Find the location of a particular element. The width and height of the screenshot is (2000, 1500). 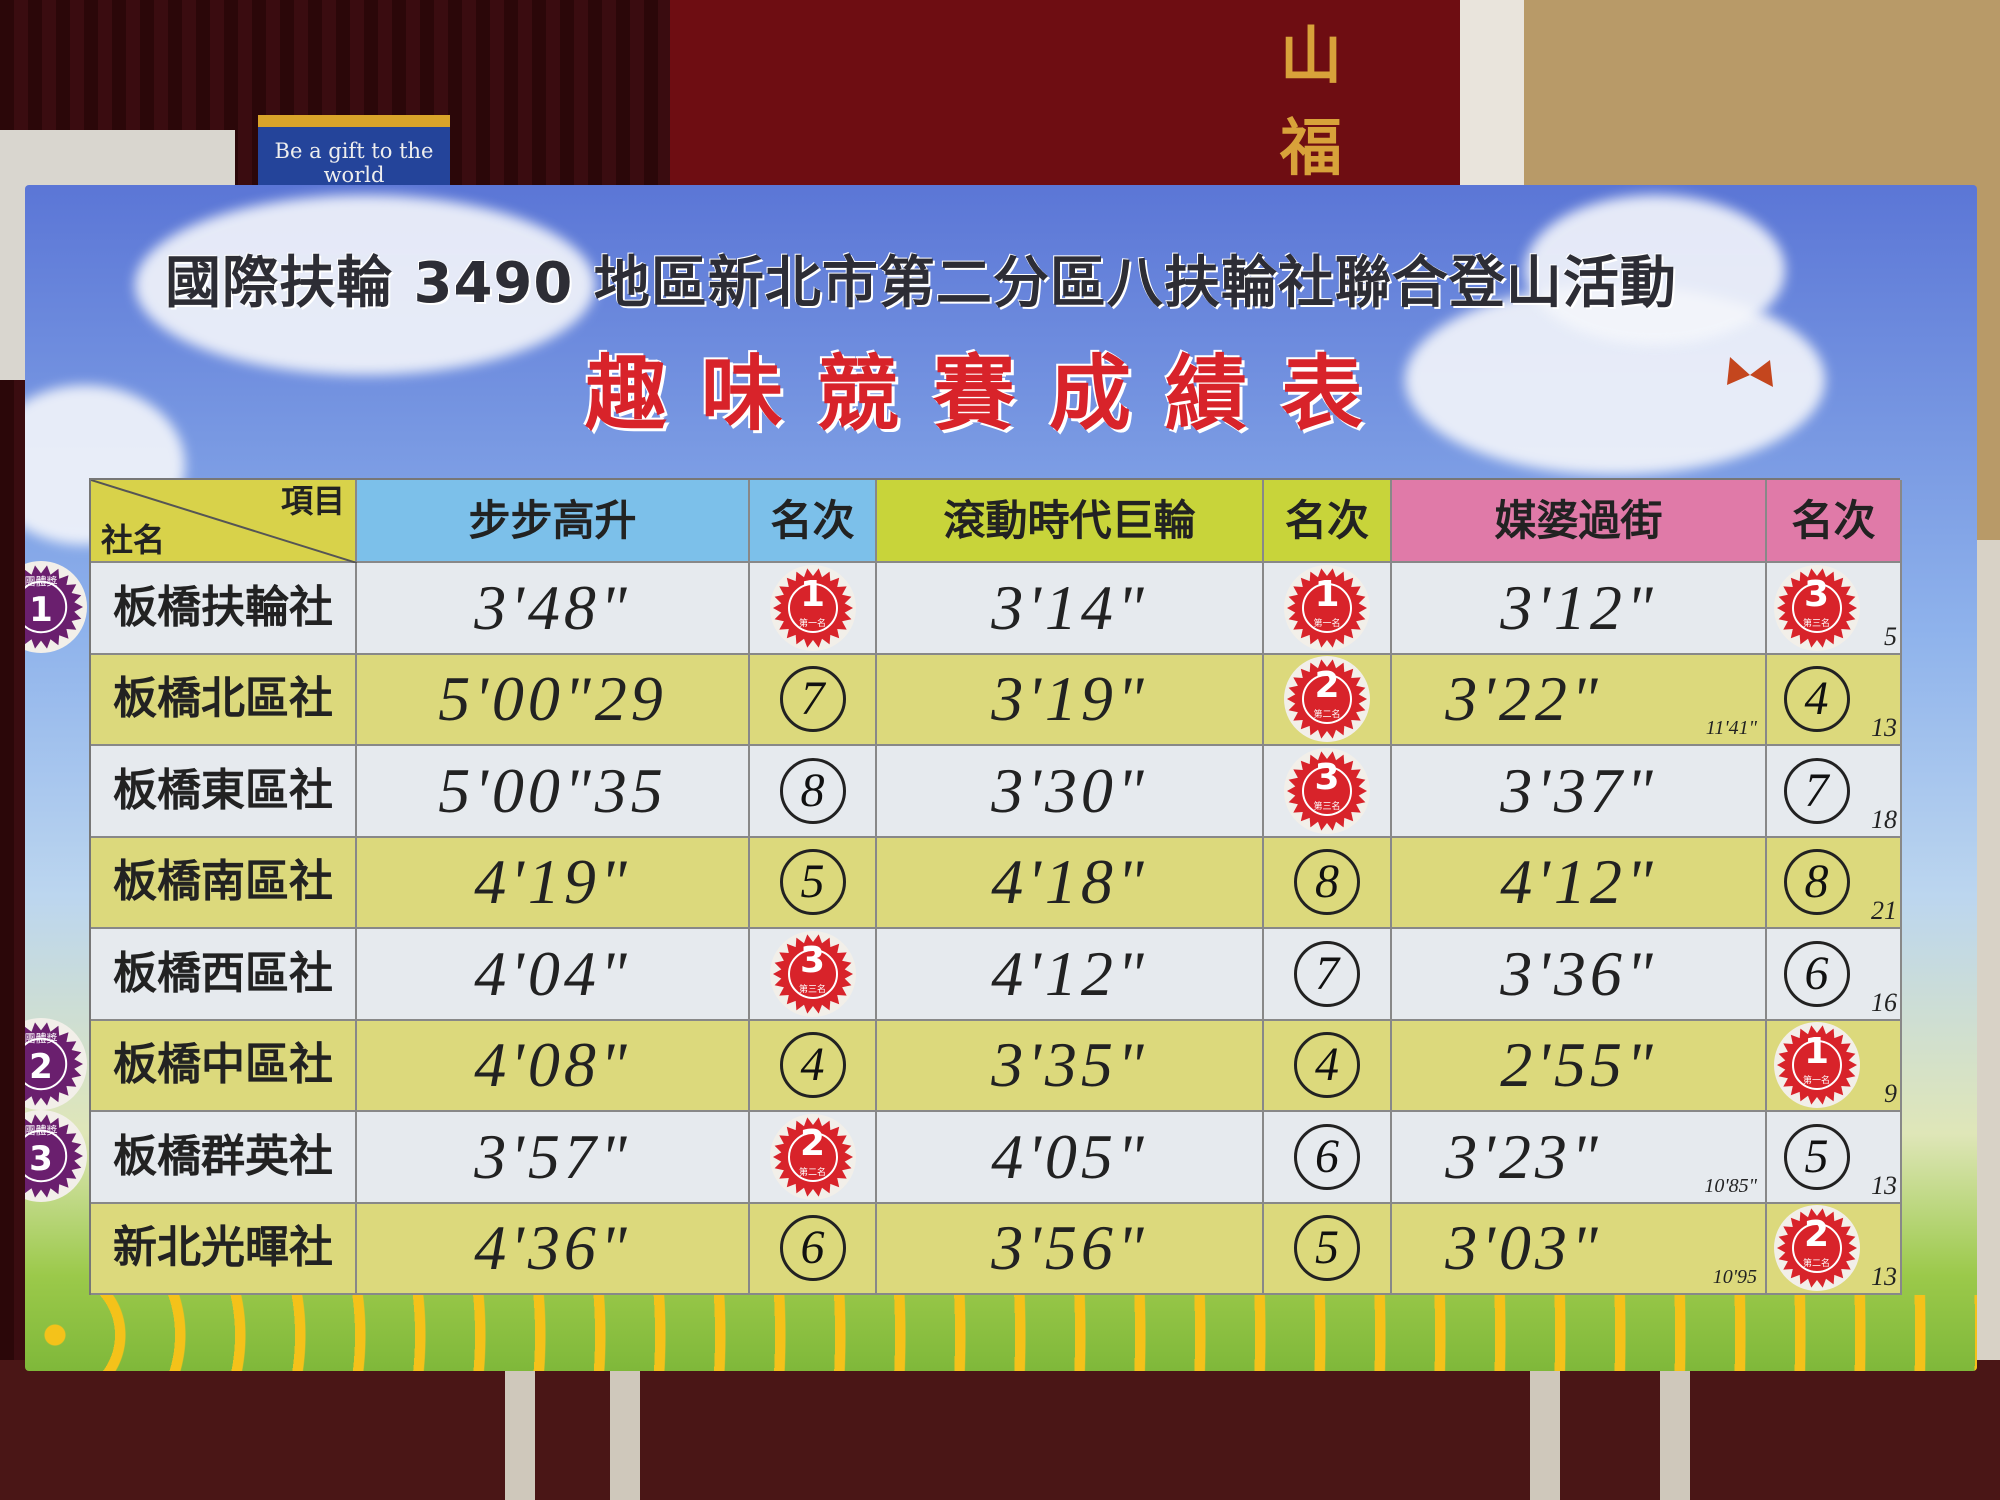

rank-total: 16 is located at coordinates (1884, 1002).